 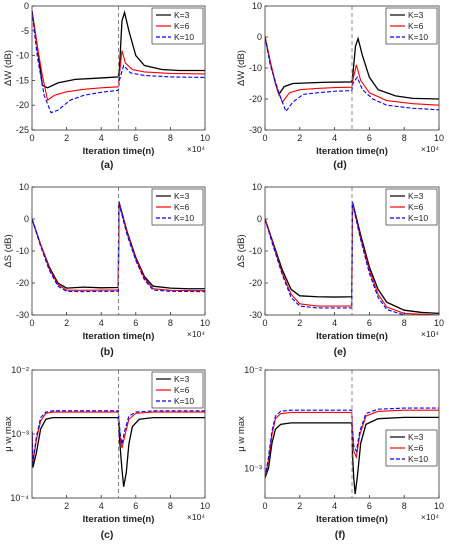 I want to click on panel-label: (b), so click(x=106, y=352).